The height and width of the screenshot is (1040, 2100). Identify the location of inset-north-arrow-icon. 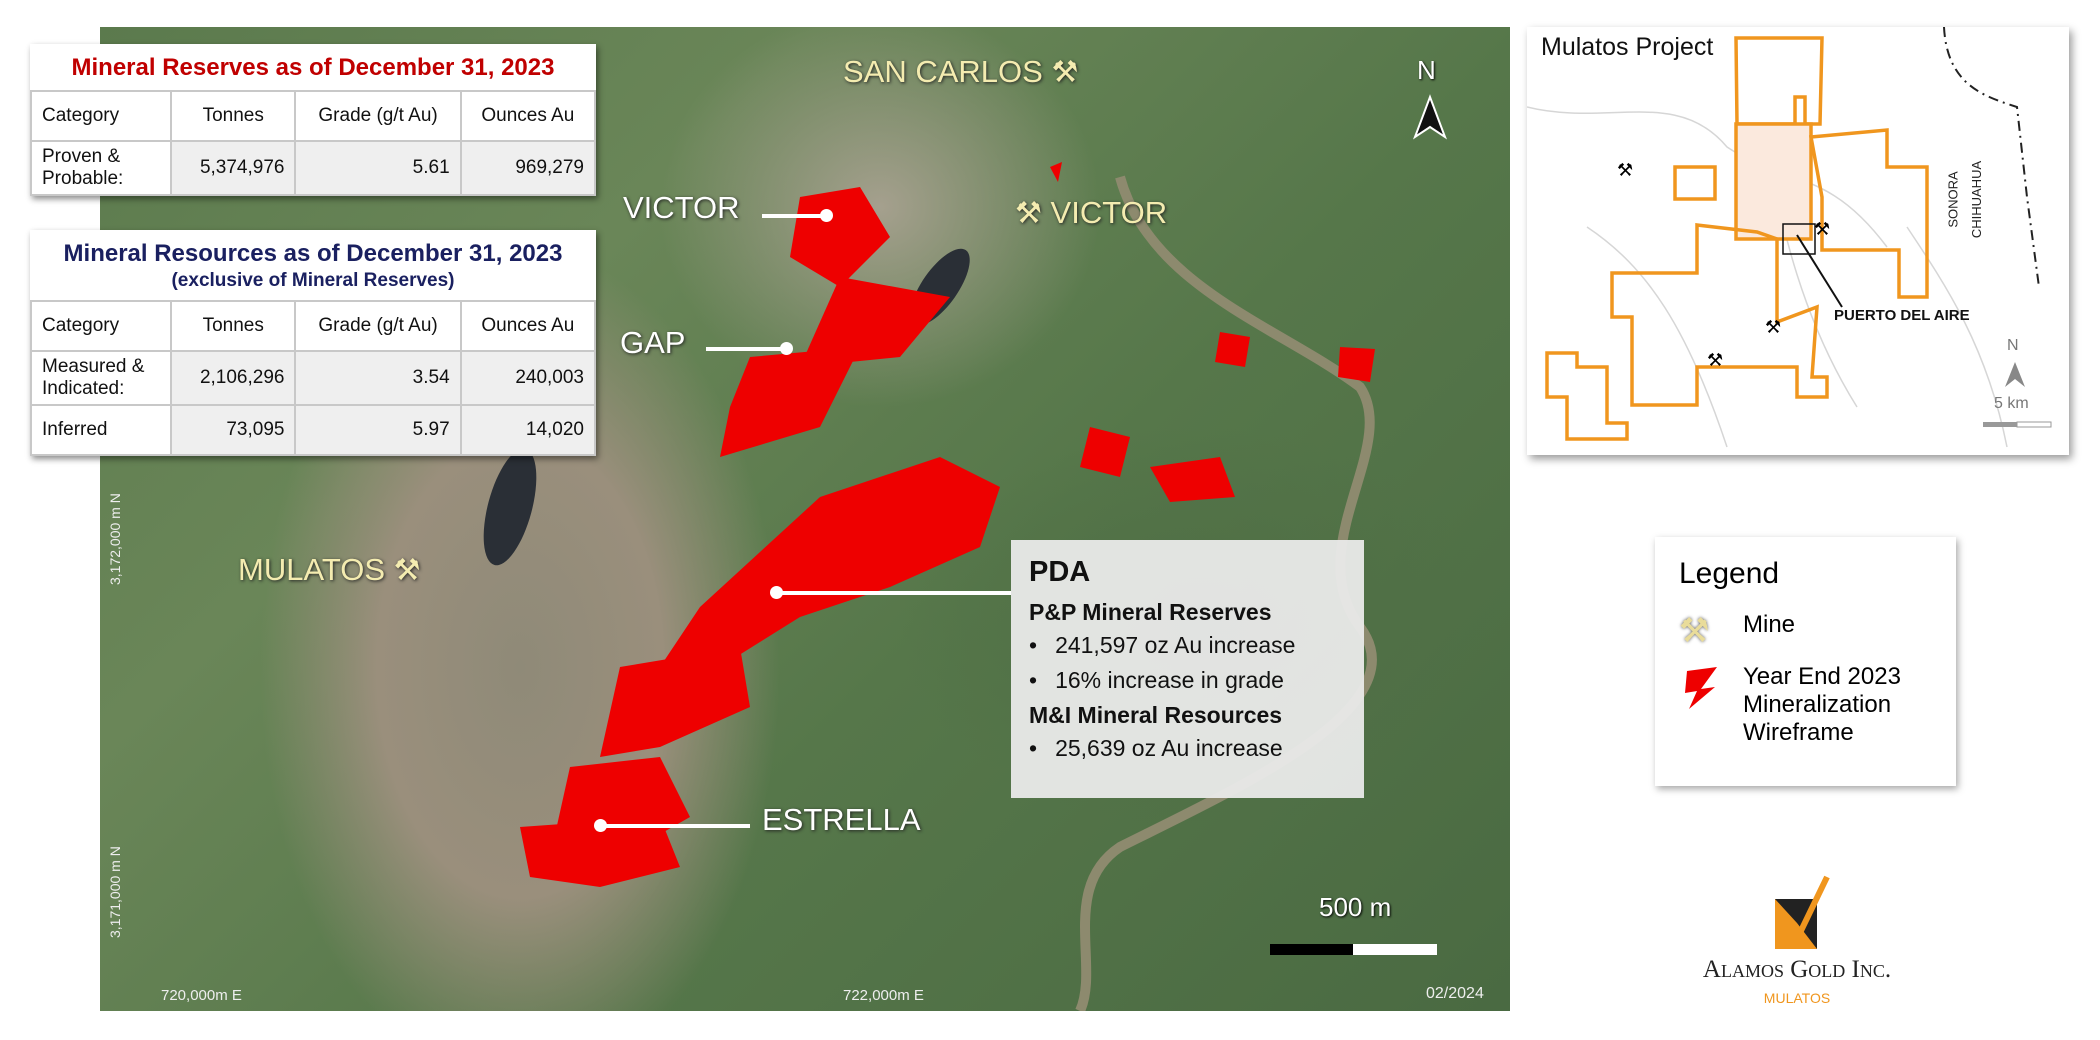
(2015, 374).